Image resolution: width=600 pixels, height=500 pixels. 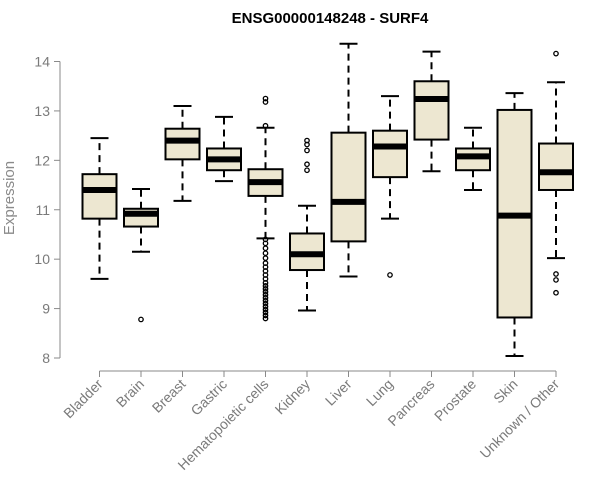 What do you see at coordinates (83, 399) in the screenshot?
I see `x-tick-label: Bladder` at bounding box center [83, 399].